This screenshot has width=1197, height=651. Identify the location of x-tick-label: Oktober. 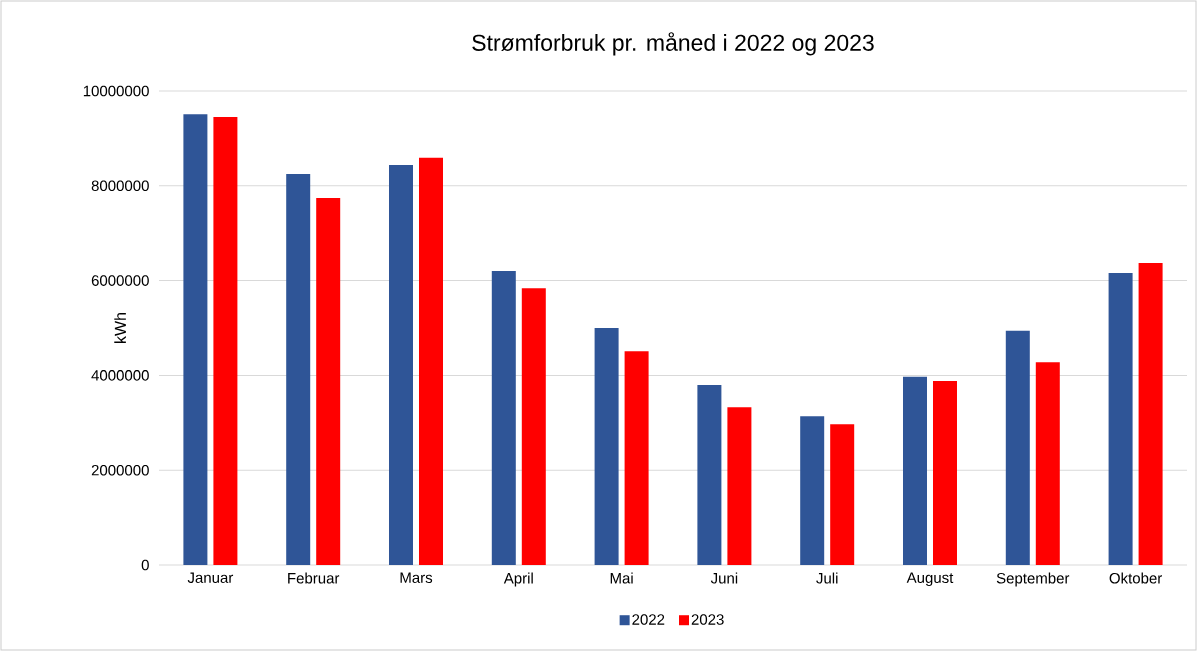
(1136, 578).